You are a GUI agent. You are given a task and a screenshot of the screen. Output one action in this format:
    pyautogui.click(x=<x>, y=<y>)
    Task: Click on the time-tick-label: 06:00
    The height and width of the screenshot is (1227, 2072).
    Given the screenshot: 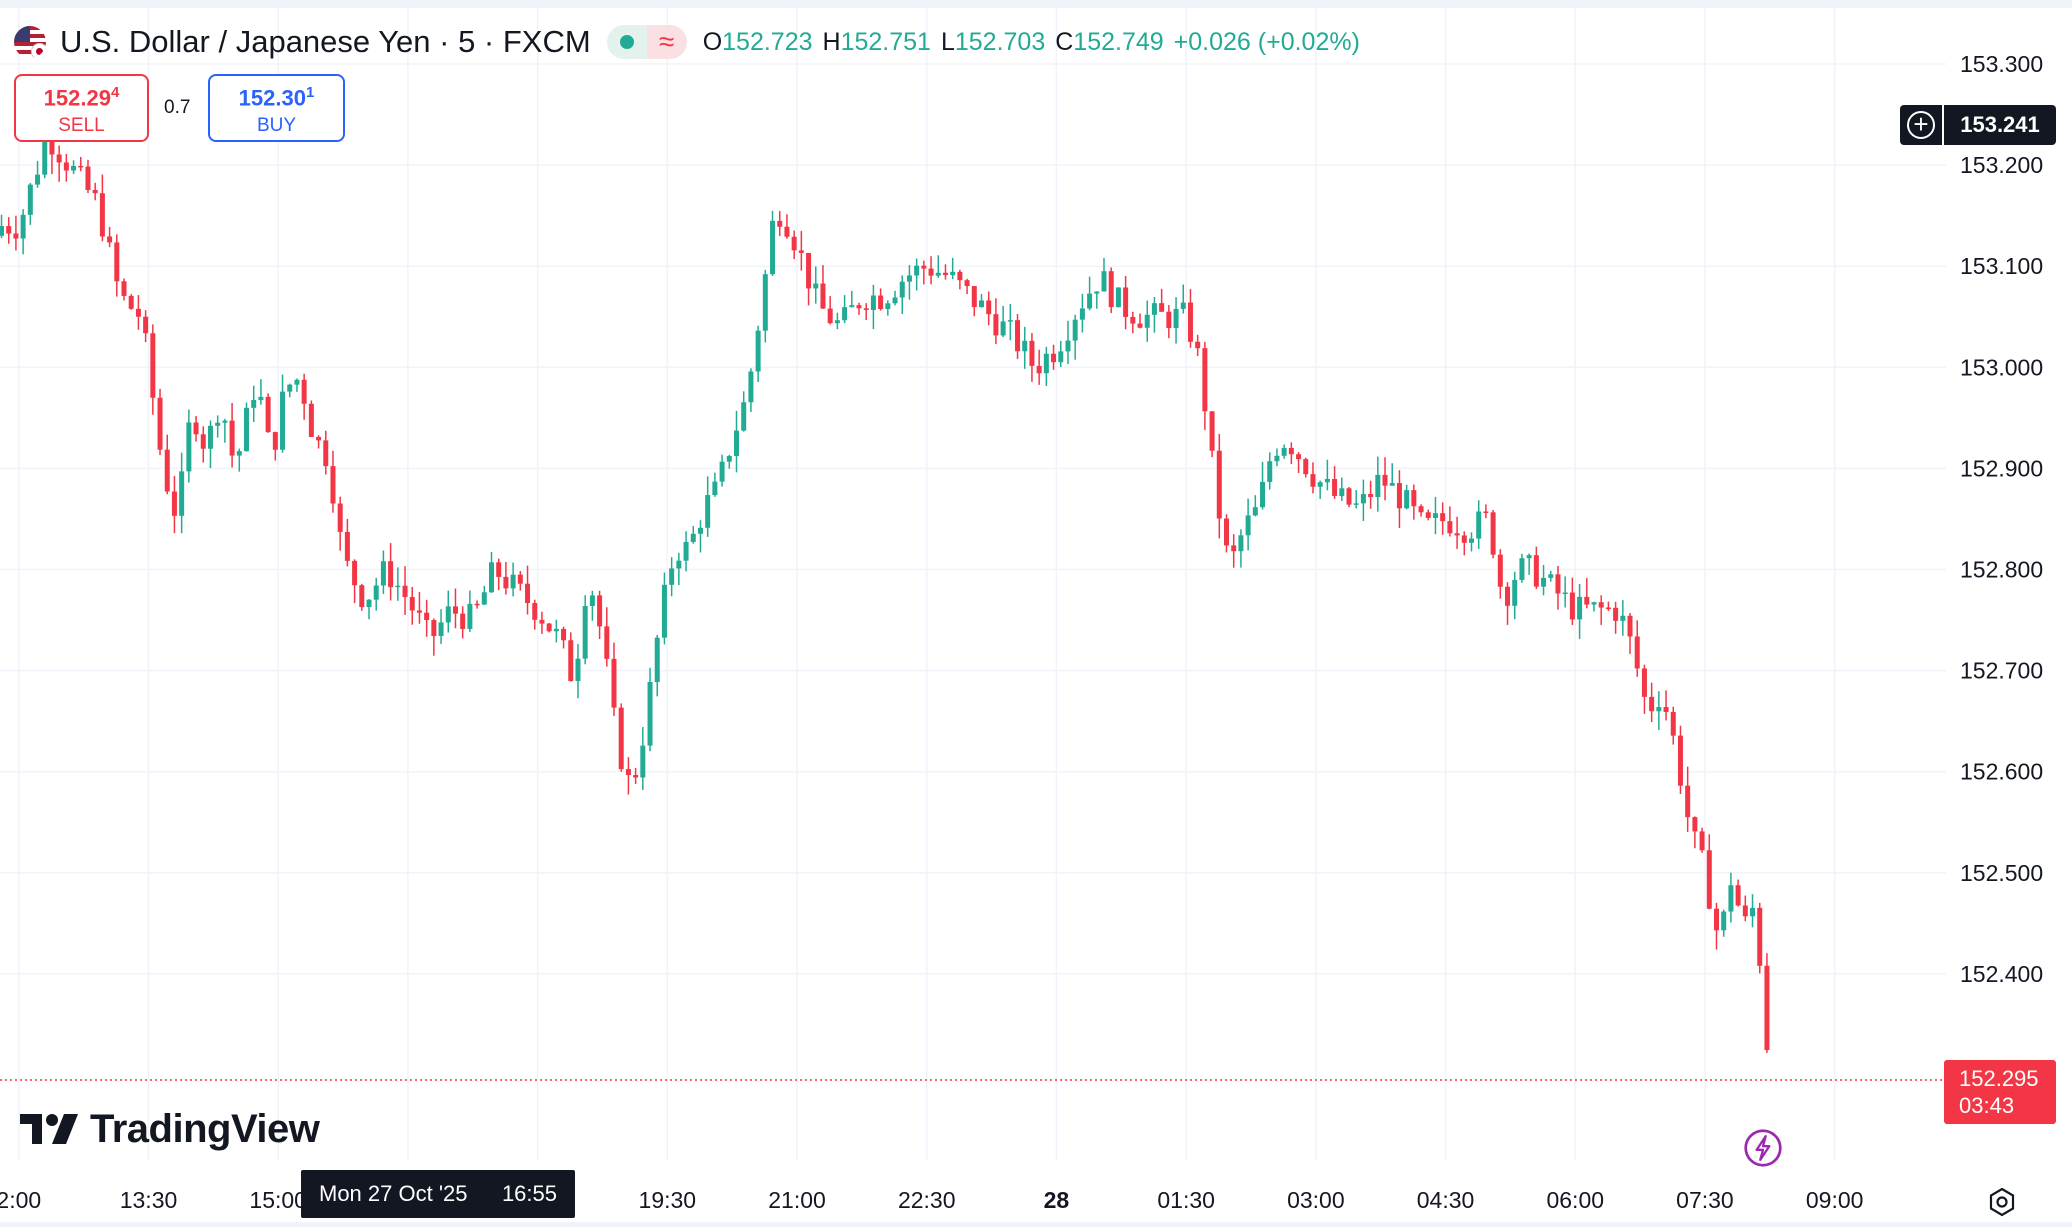 What is the action you would take?
    pyautogui.click(x=1575, y=1200)
    